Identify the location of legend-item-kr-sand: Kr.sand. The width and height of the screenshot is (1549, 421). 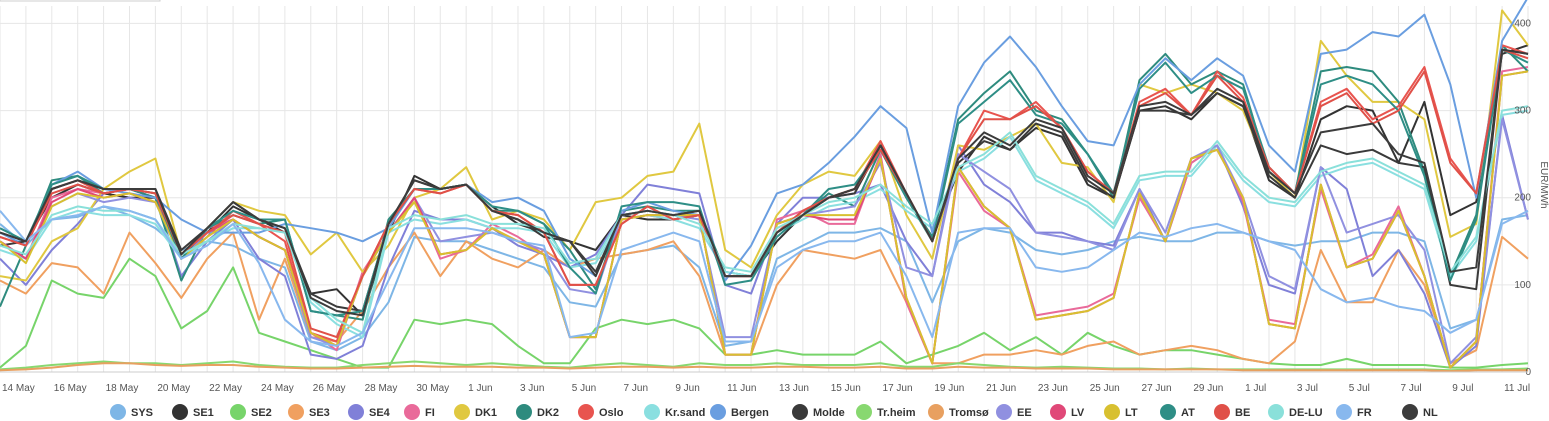
(674, 412).